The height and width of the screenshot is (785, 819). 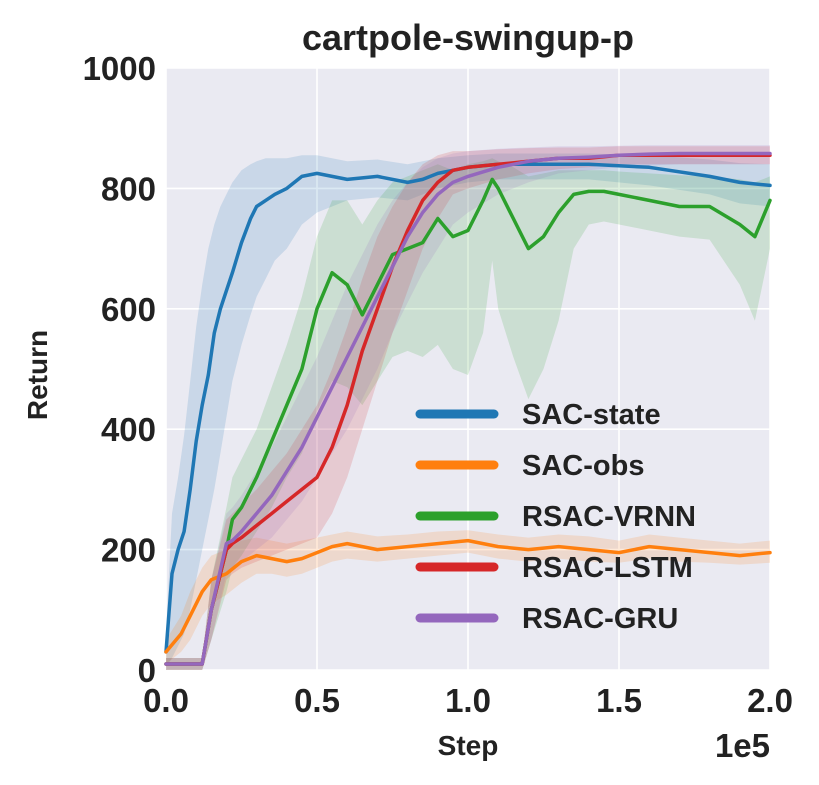 What do you see at coordinates (317, 700) in the screenshot?
I see `x-tick-label-1: 0.5` at bounding box center [317, 700].